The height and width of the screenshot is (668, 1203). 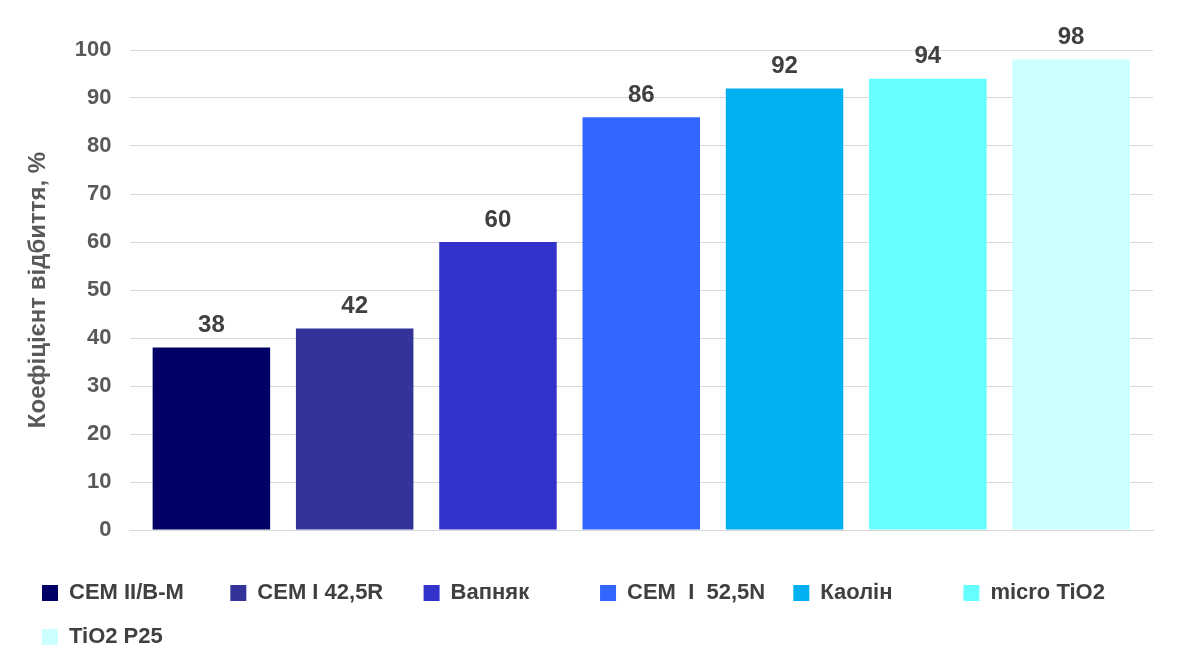 What do you see at coordinates (514, 592) in the screenshot?
I see `legend-label: Вапняк` at bounding box center [514, 592].